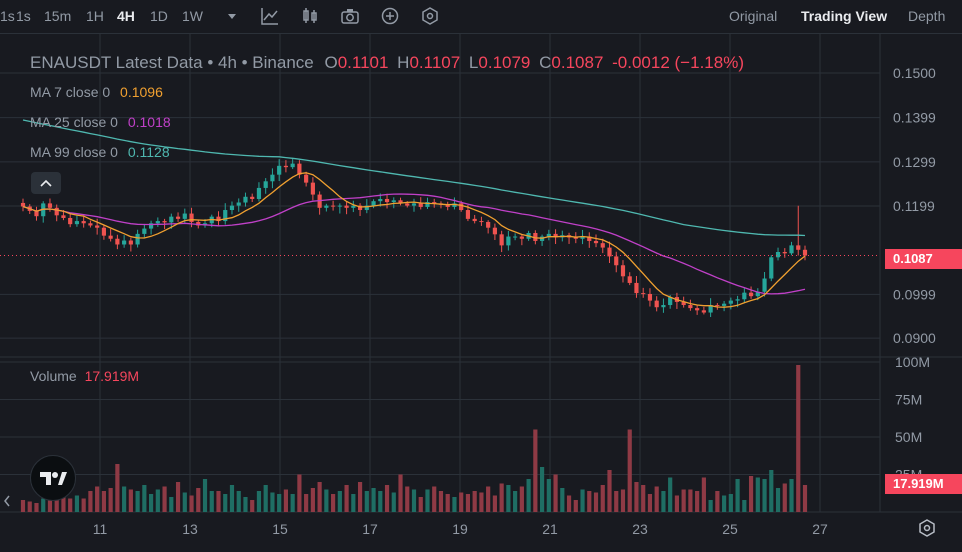  What do you see at coordinates (70, 92) in the screenshot?
I see `ma7-label: MA 7 close 0` at bounding box center [70, 92].